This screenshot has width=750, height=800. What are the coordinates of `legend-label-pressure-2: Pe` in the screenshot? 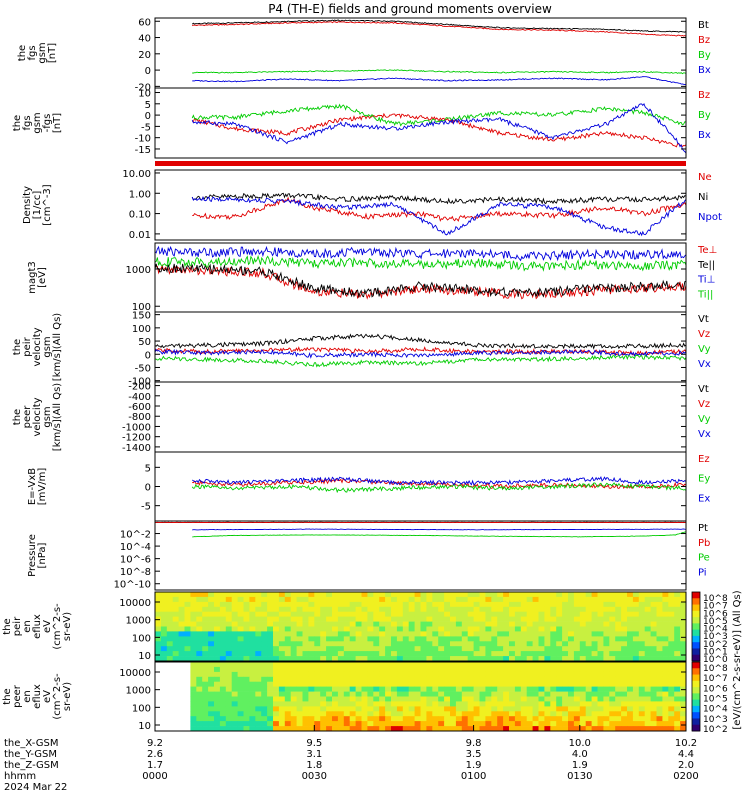 It's located at (704, 558).